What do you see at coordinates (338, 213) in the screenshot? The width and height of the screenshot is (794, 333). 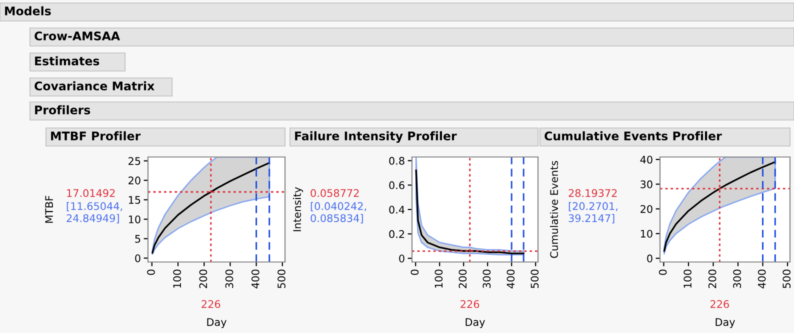 I see `text: [0.040242, 0.085834]` at bounding box center [338, 213].